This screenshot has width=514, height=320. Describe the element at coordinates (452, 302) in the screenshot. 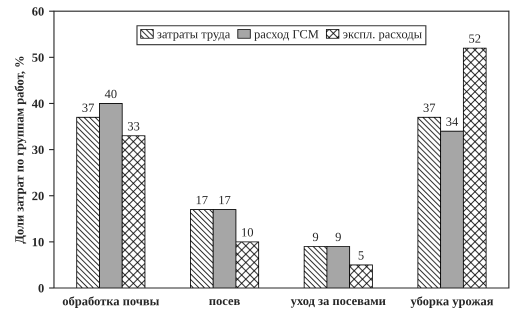

I see `x-tick-label: уборка урожая` at that location.